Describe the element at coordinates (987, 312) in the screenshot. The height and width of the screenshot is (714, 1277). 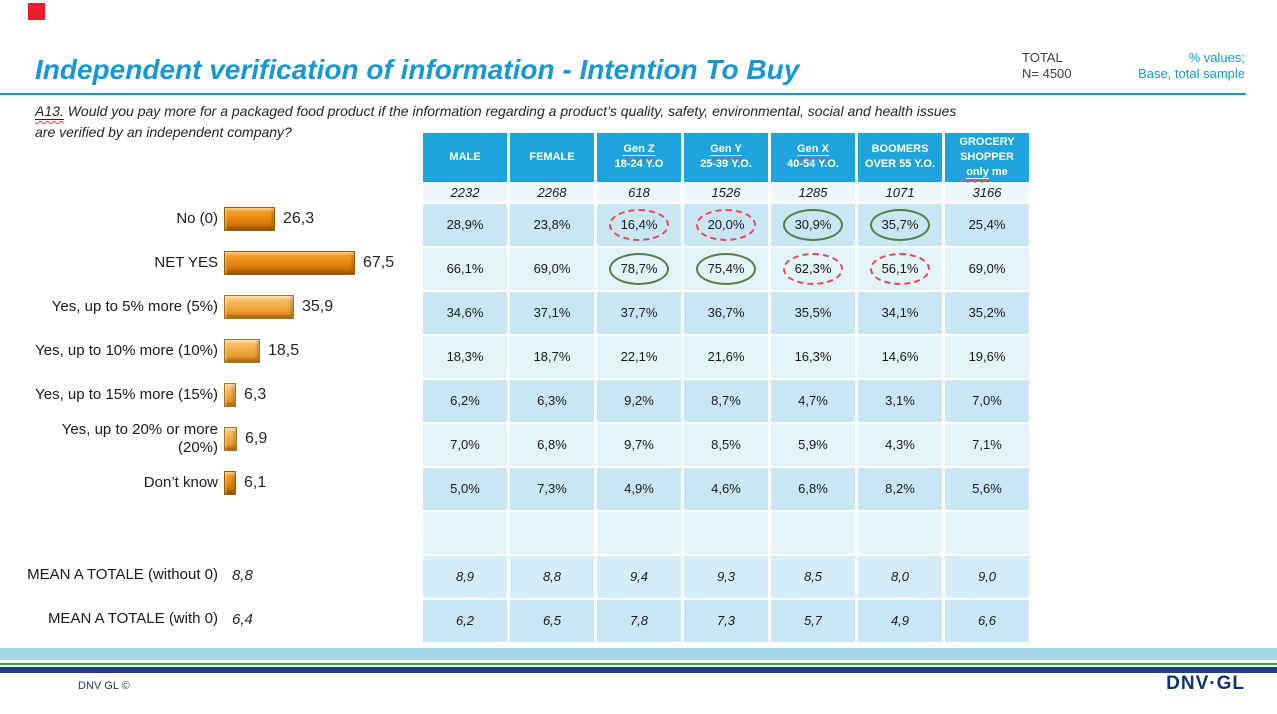
I see `data-cell: 35,2%` at that location.